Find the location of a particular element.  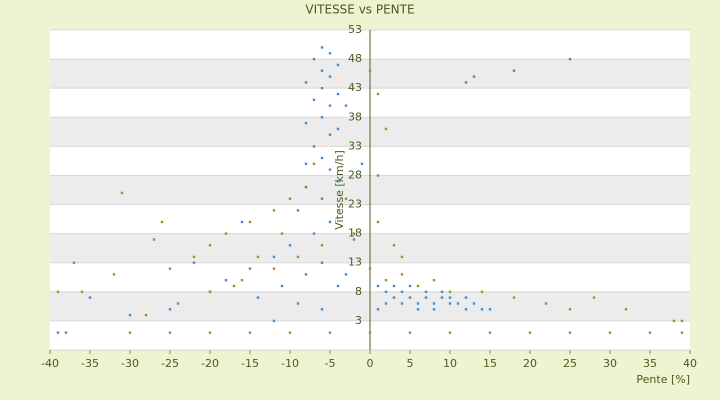

x-tick-label: 0 is located at coordinates (370, 363).